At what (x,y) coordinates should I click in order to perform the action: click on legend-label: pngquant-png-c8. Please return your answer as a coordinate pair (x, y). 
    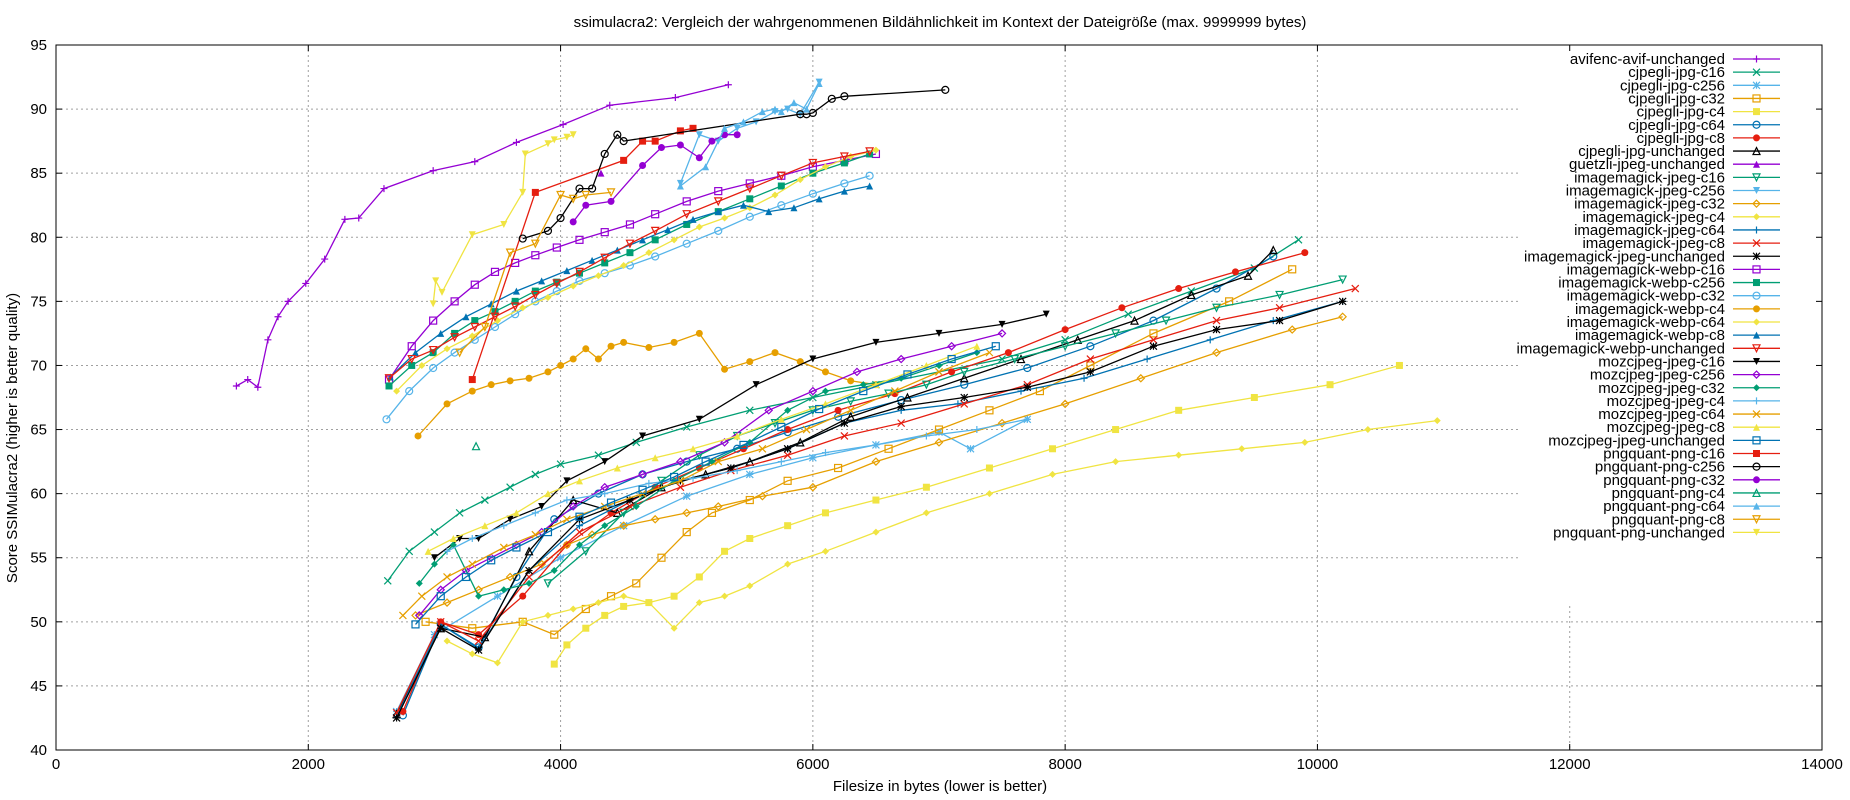
    Looking at the image, I should click on (1668, 519).